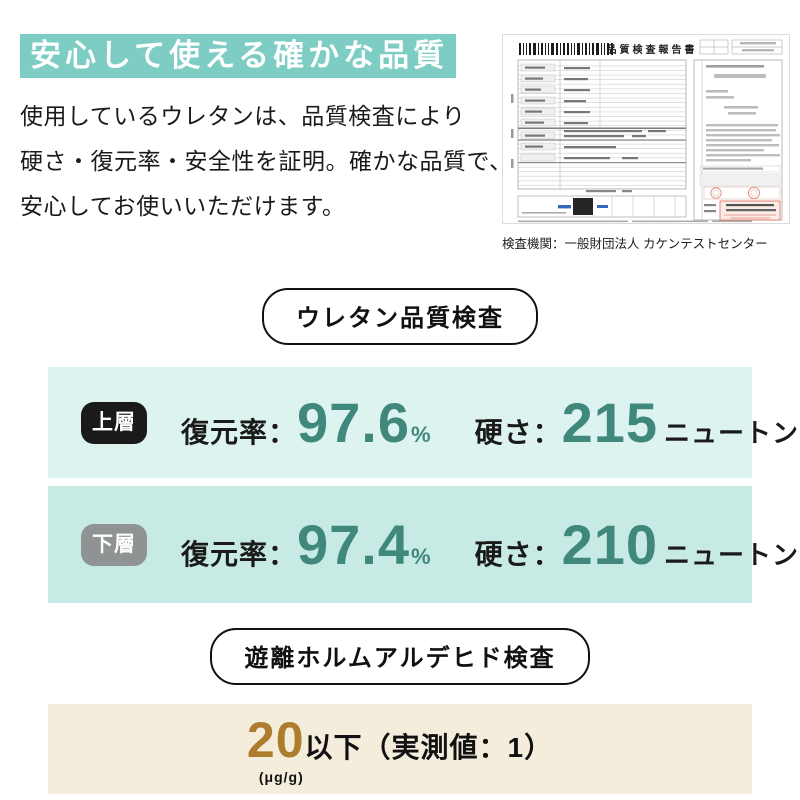 Image resolution: width=800 pixels, height=800 pixels. What do you see at coordinates (742, 210) in the screenshot?
I see `issuer-seal-box` at bounding box center [742, 210].